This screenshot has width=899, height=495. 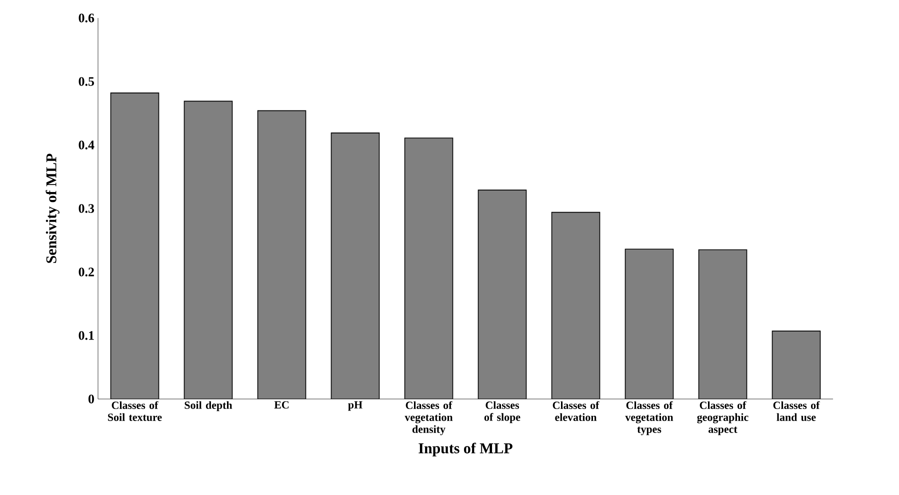 I want to click on y-tick-label: 0.2, so click(x=86, y=272).